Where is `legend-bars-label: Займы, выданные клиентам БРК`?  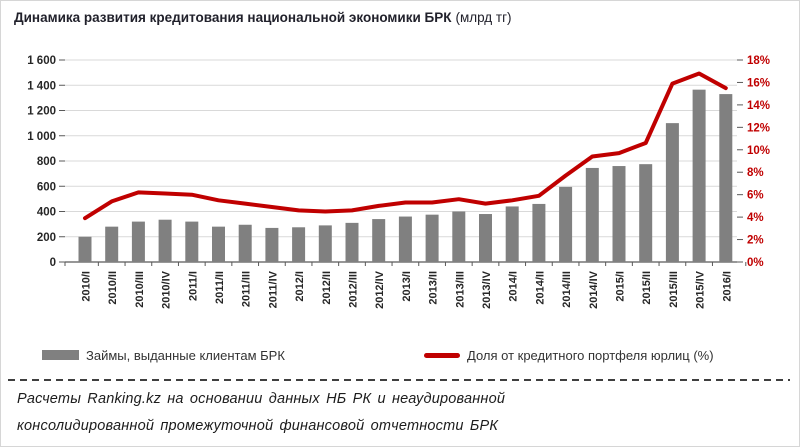 legend-bars-label: Займы, выданные клиентам БРК is located at coordinates (185, 355).